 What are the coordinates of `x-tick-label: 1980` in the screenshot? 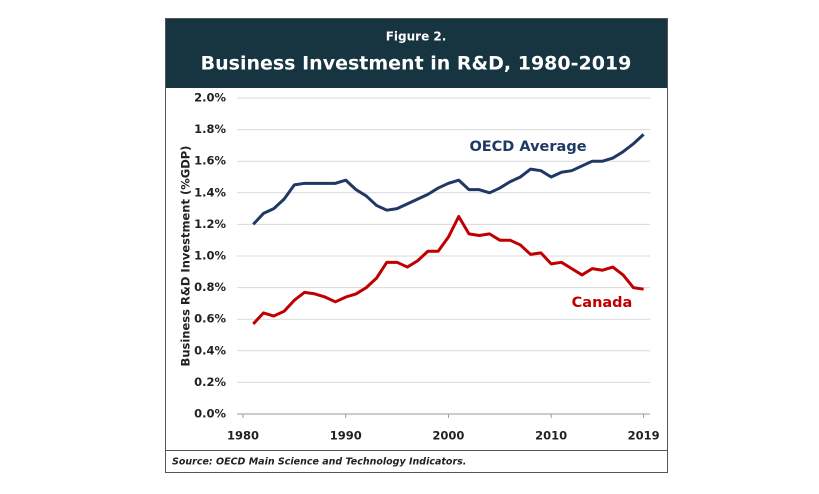 It's located at (243, 436).